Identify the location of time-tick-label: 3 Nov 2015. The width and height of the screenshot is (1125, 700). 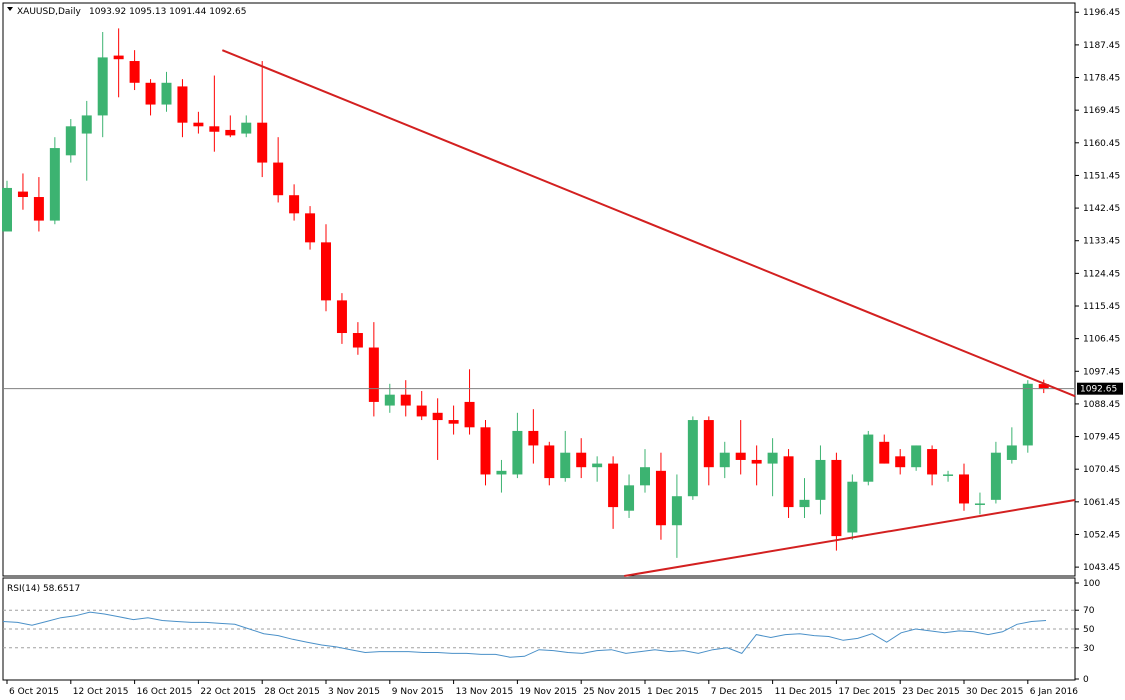
(354, 692).